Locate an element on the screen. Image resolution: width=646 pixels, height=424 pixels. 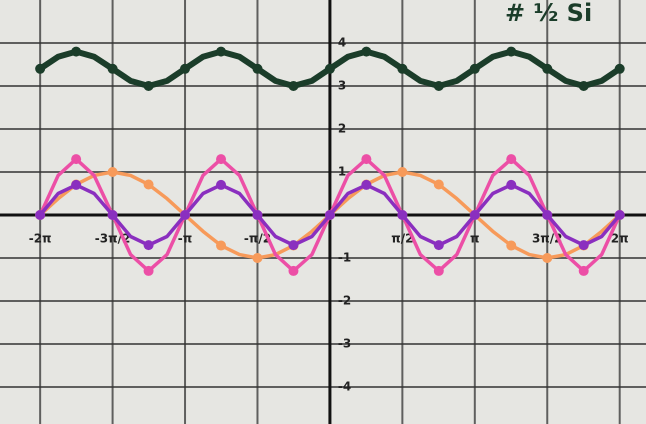
y-tick-label: -1 is located at coordinates (344, 258).